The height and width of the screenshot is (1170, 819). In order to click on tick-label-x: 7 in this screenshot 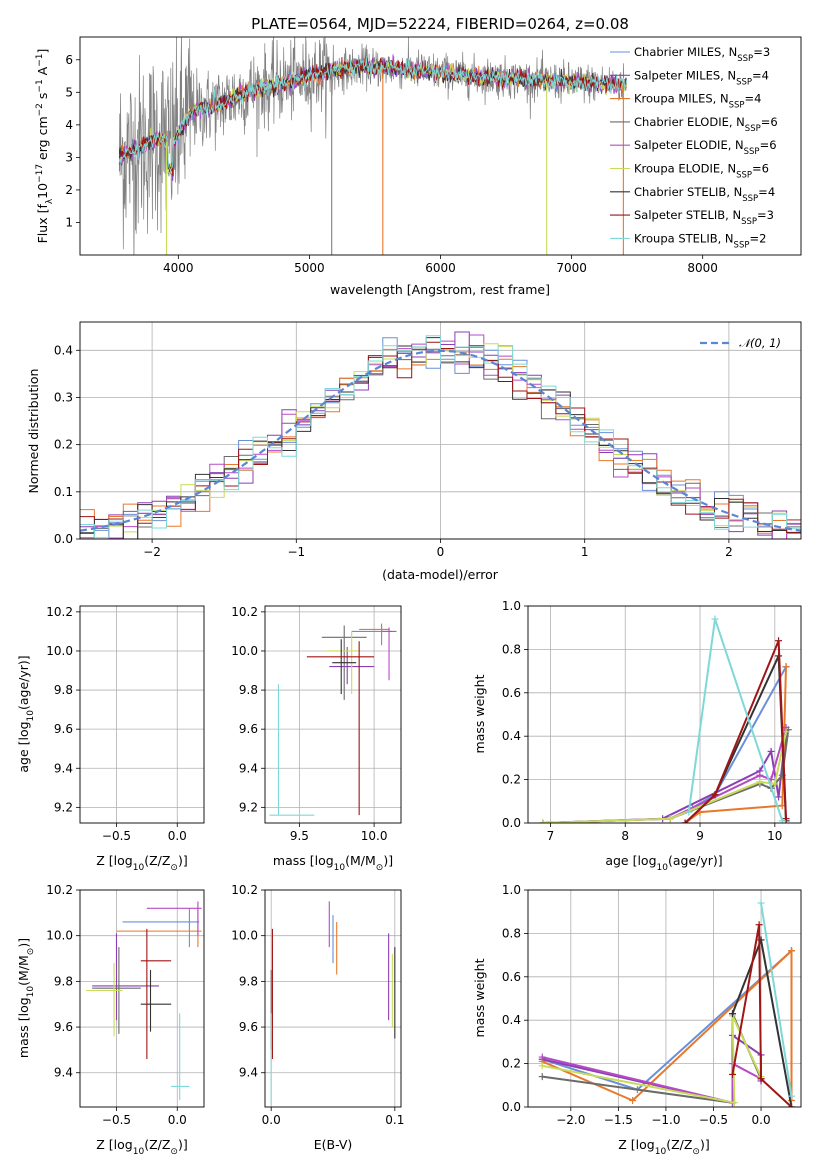, I will do `click(551, 836)`.